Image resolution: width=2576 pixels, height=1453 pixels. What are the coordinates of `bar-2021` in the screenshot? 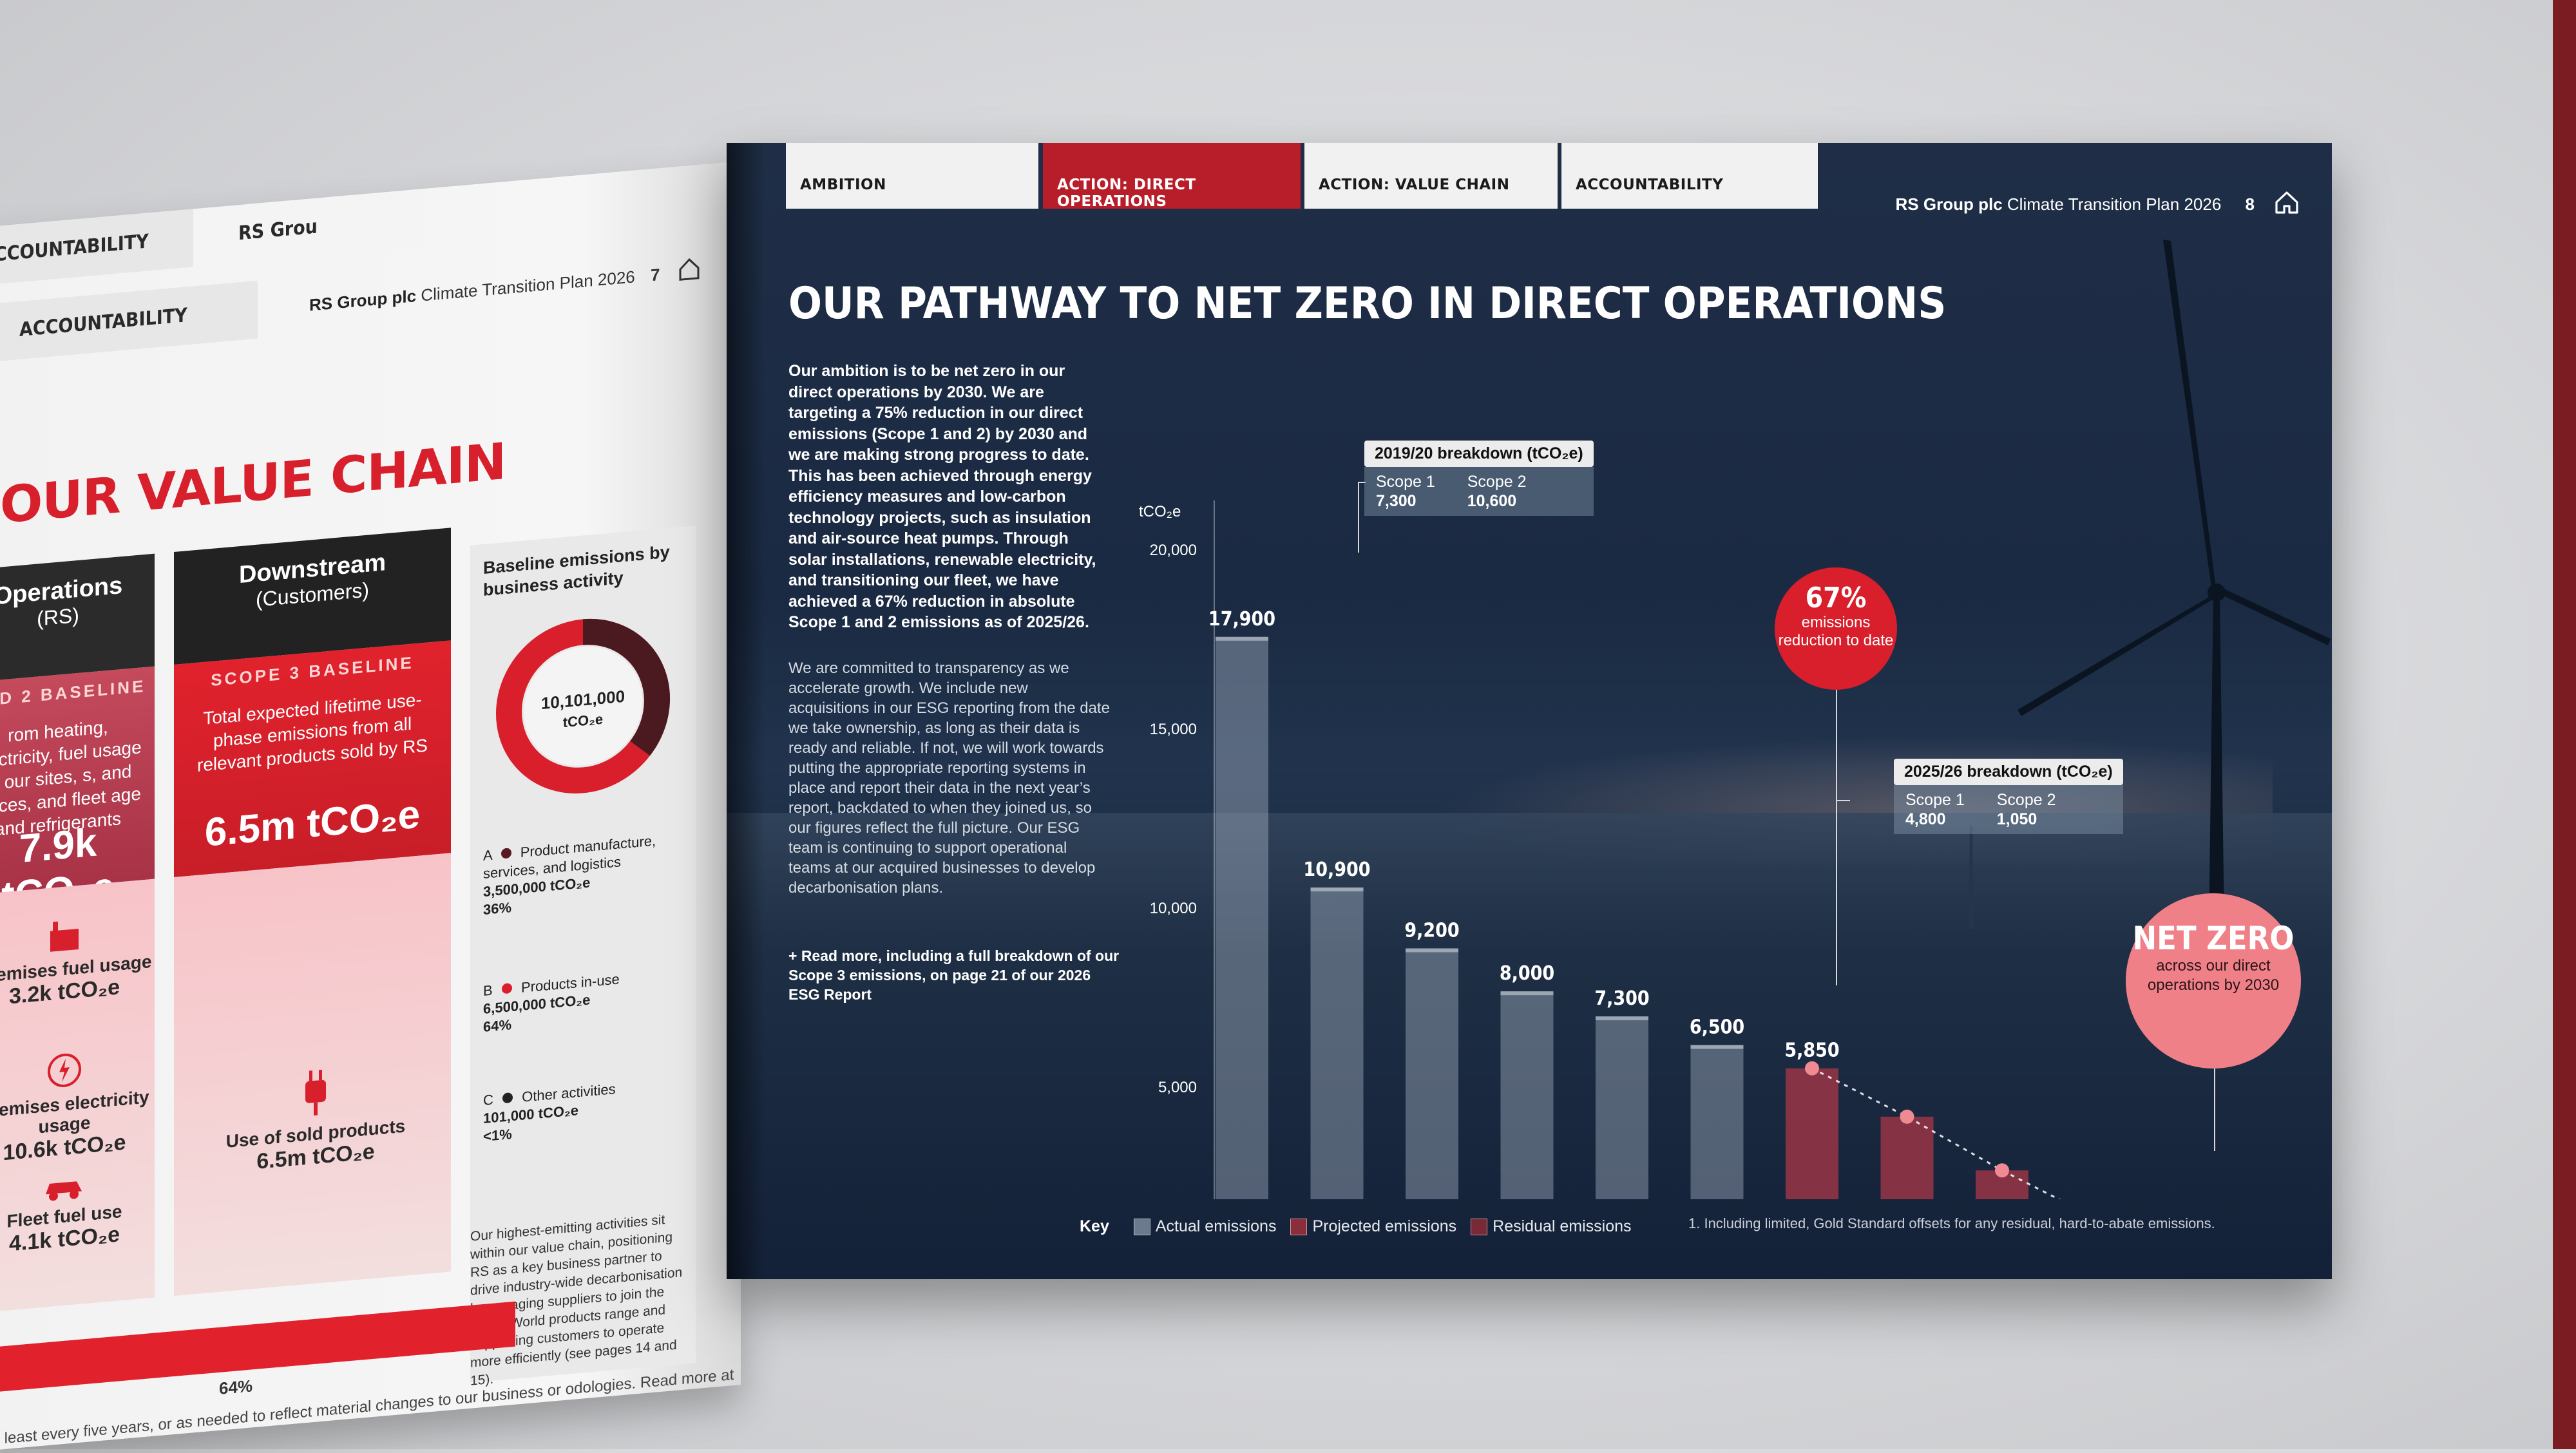 It's located at (1337, 1043).